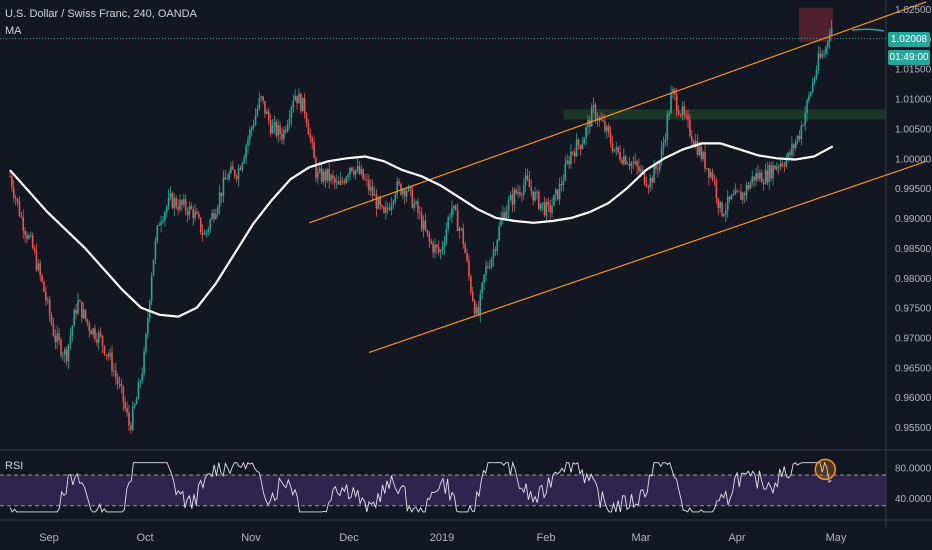 The width and height of the screenshot is (932, 550). I want to click on time-tick-label: Apr, so click(736, 538).